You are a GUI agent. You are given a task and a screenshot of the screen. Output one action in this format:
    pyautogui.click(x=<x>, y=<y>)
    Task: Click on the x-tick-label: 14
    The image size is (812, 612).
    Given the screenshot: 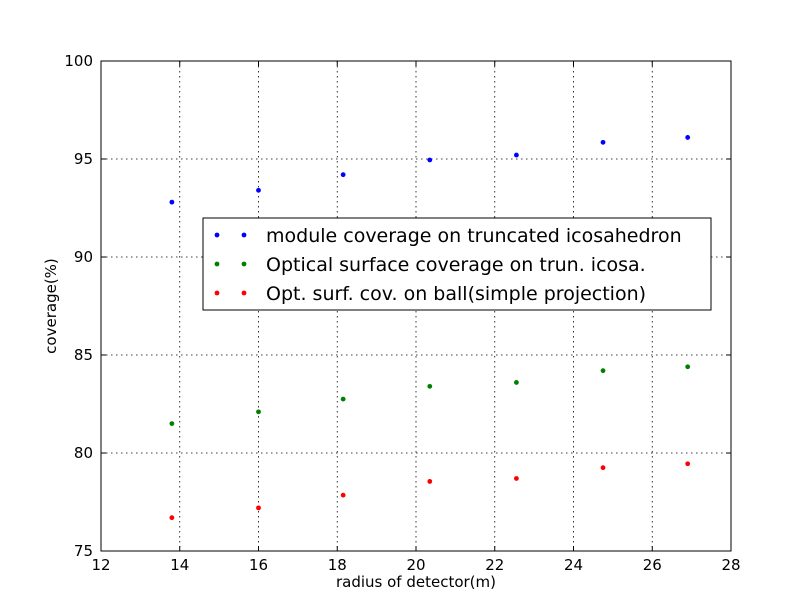 What is the action you would take?
    pyautogui.click(x=179, y=565)
    